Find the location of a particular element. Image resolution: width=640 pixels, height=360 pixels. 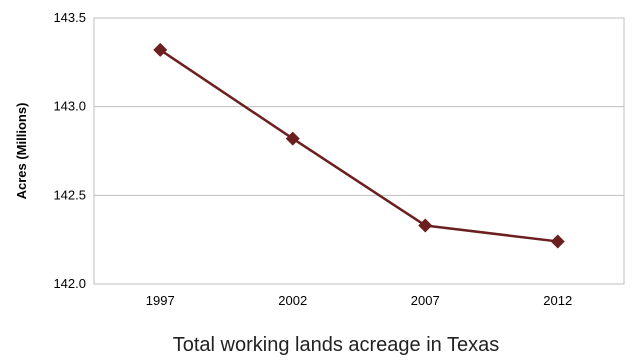

y-tick-label: 142.5 is located at coordinates (69, 194).